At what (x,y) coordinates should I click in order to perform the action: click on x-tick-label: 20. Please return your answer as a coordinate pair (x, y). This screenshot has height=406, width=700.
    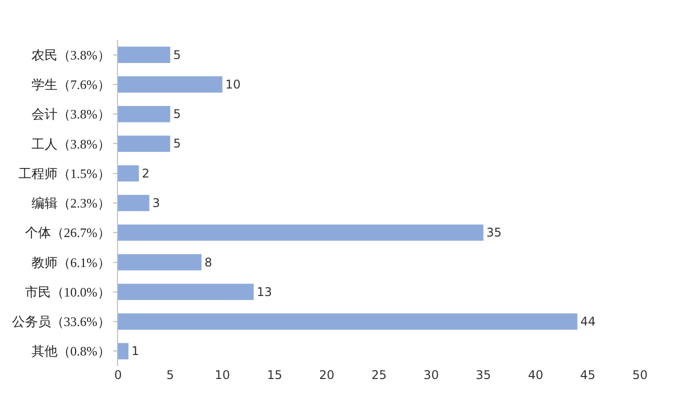
    Looking at the image, I should click on (326, 375).